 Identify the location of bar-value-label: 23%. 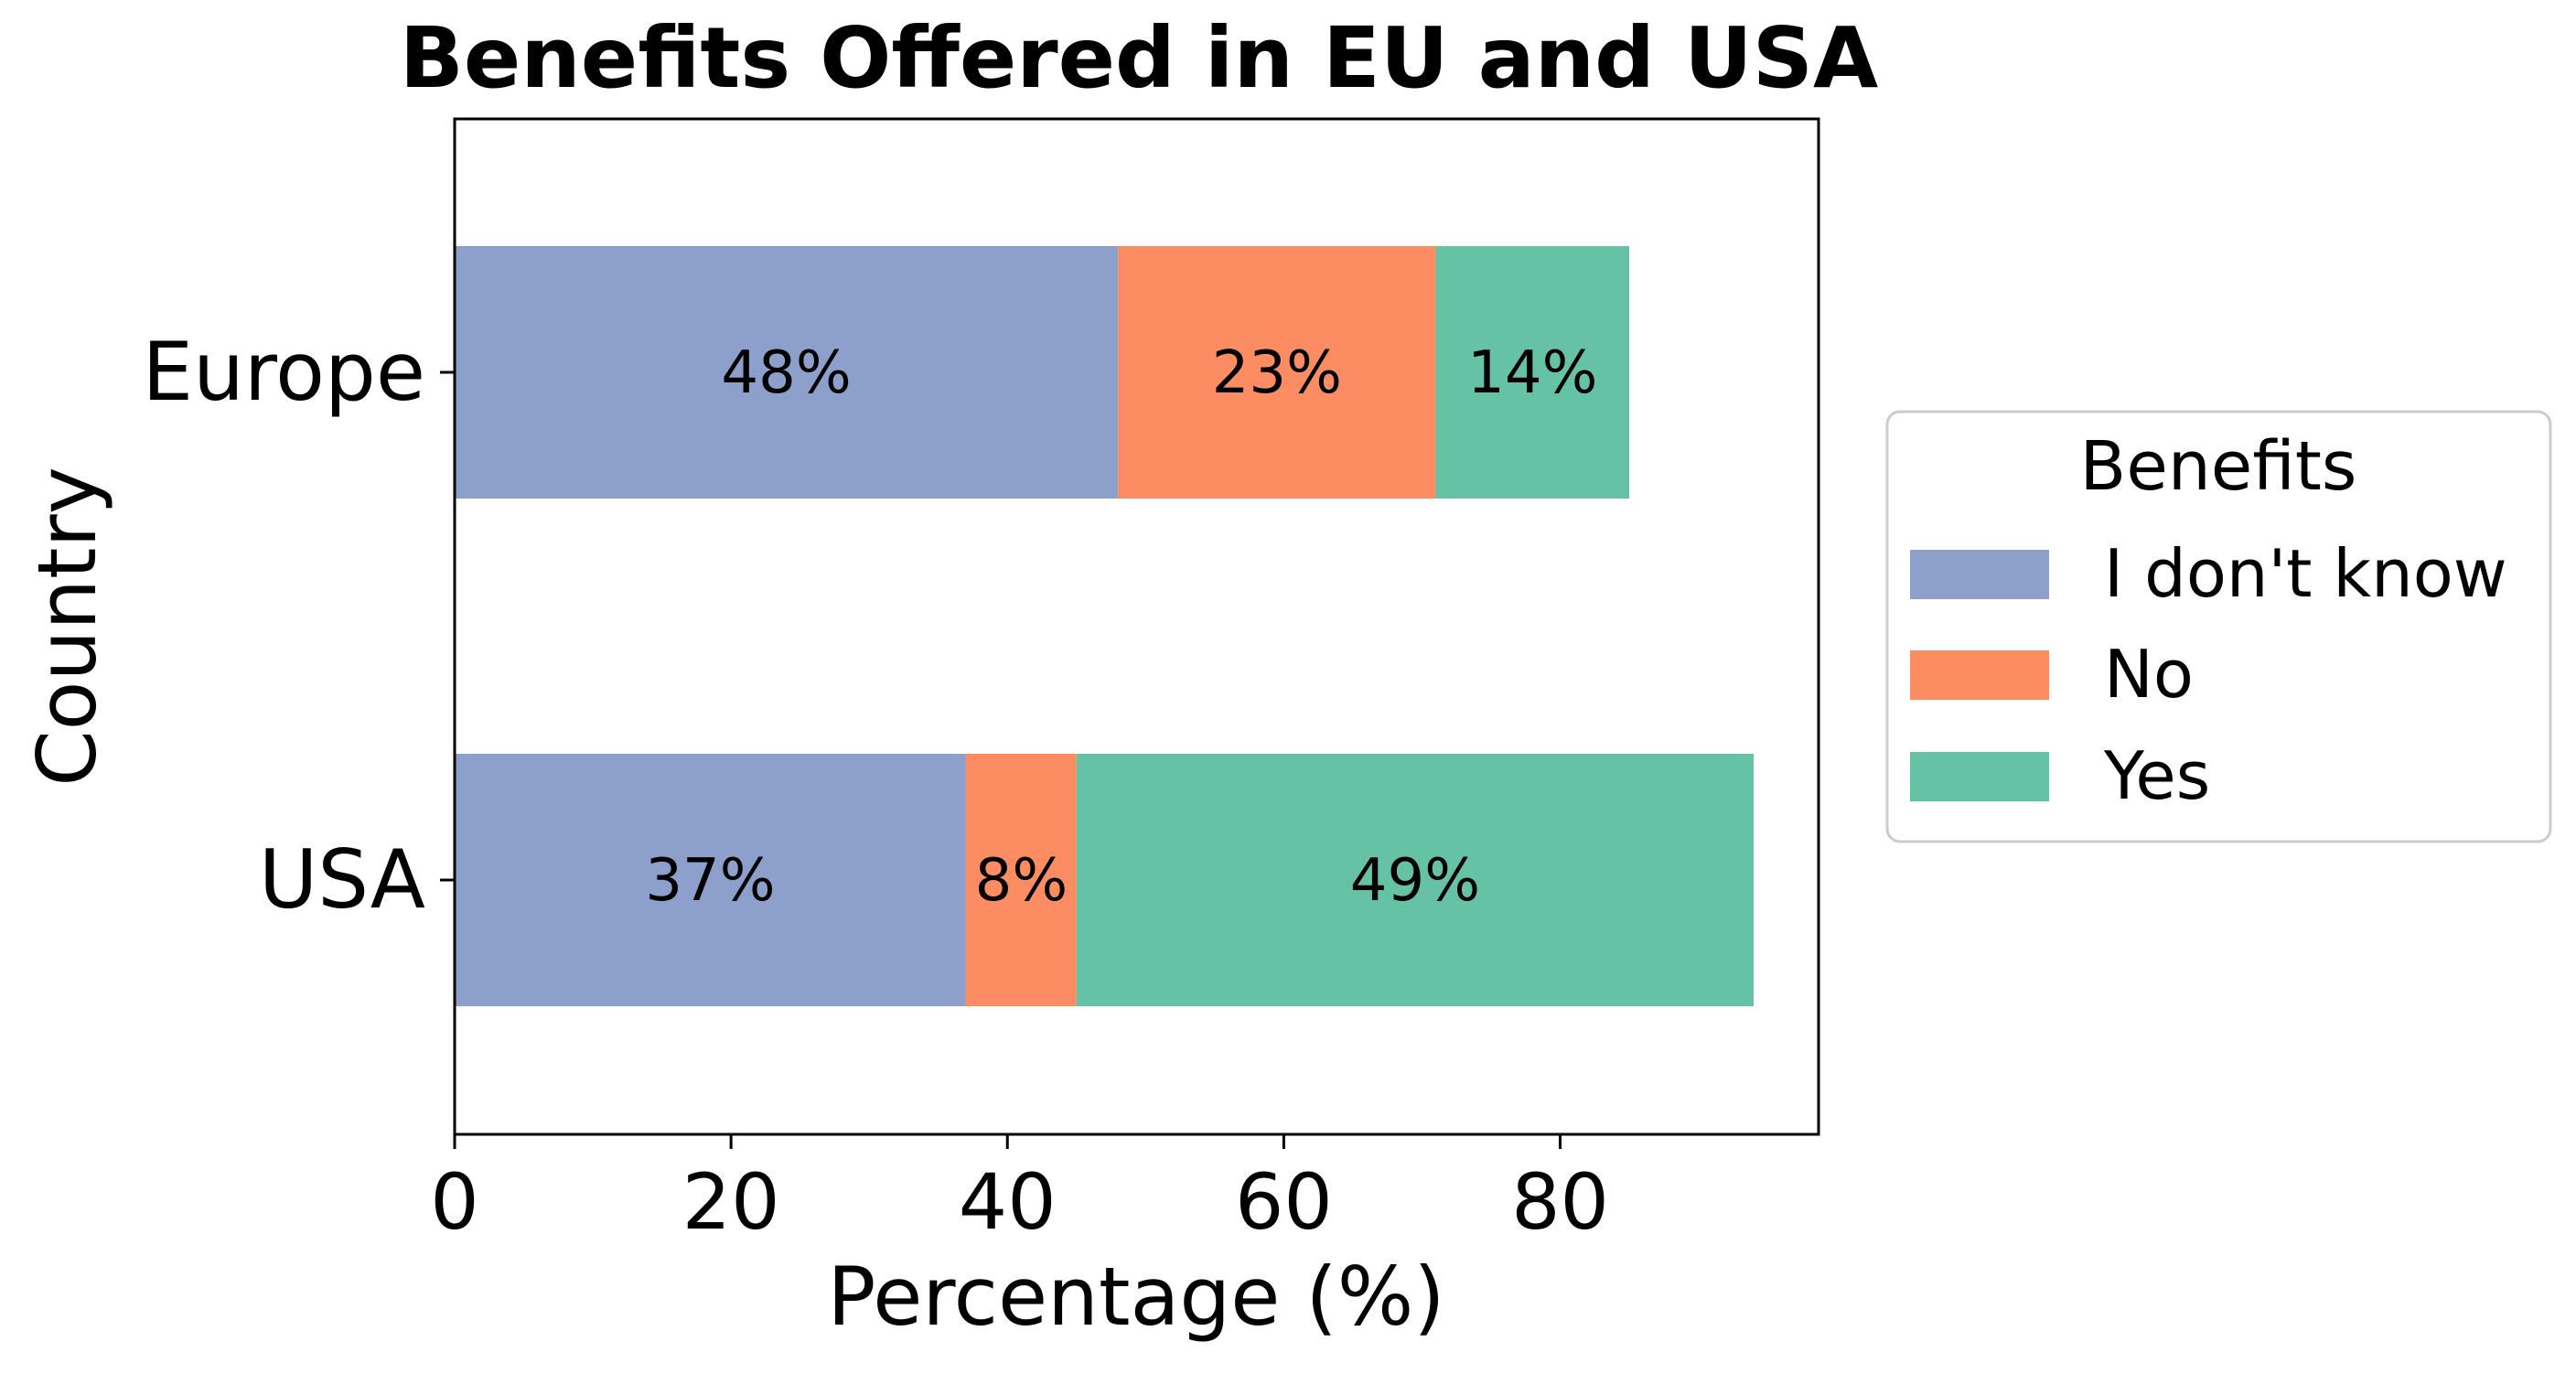
(1277, 373).